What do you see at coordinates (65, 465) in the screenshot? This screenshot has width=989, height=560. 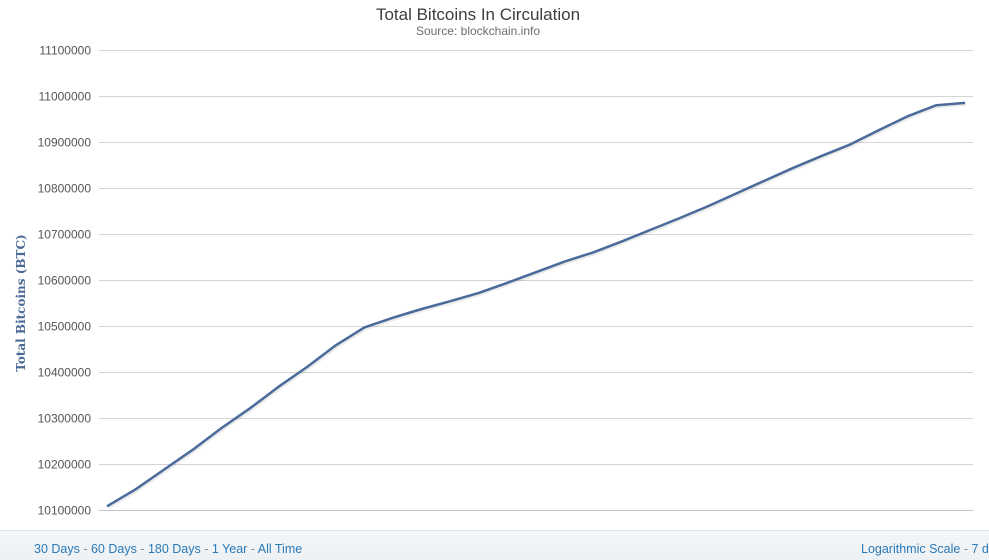 I see `y-tick-label: 10200000` at bounding box center [65, 465].